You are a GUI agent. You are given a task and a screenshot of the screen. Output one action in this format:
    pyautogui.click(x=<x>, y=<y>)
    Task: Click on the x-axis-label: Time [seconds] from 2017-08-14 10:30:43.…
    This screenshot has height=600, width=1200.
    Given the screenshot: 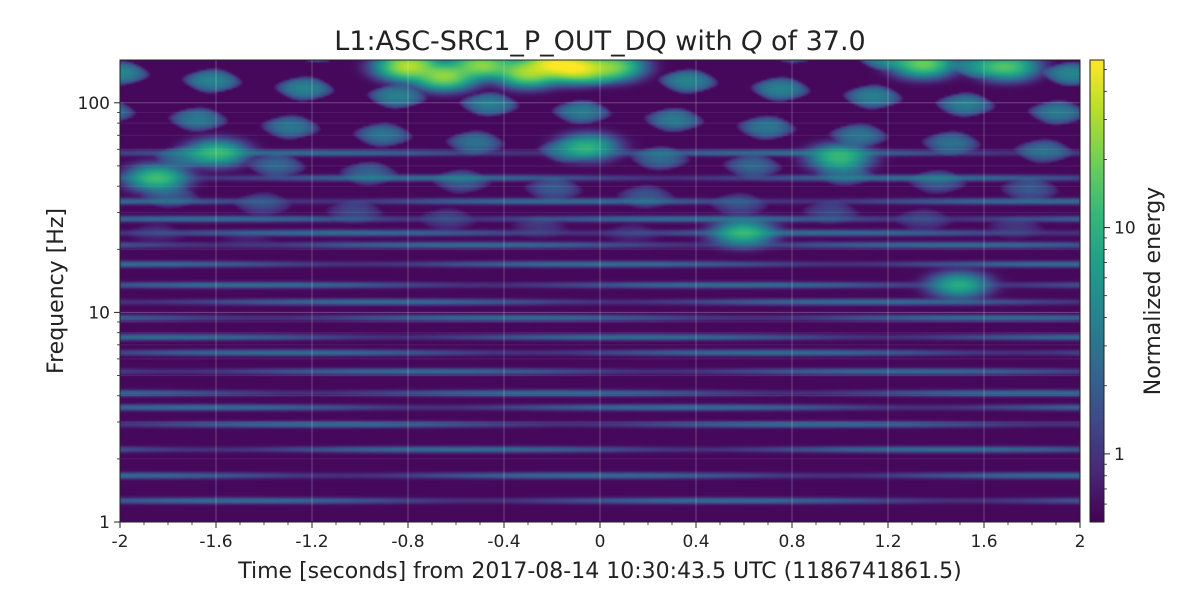 What is the action you would take?
    pyautogui.click(x=599, y=571)
    